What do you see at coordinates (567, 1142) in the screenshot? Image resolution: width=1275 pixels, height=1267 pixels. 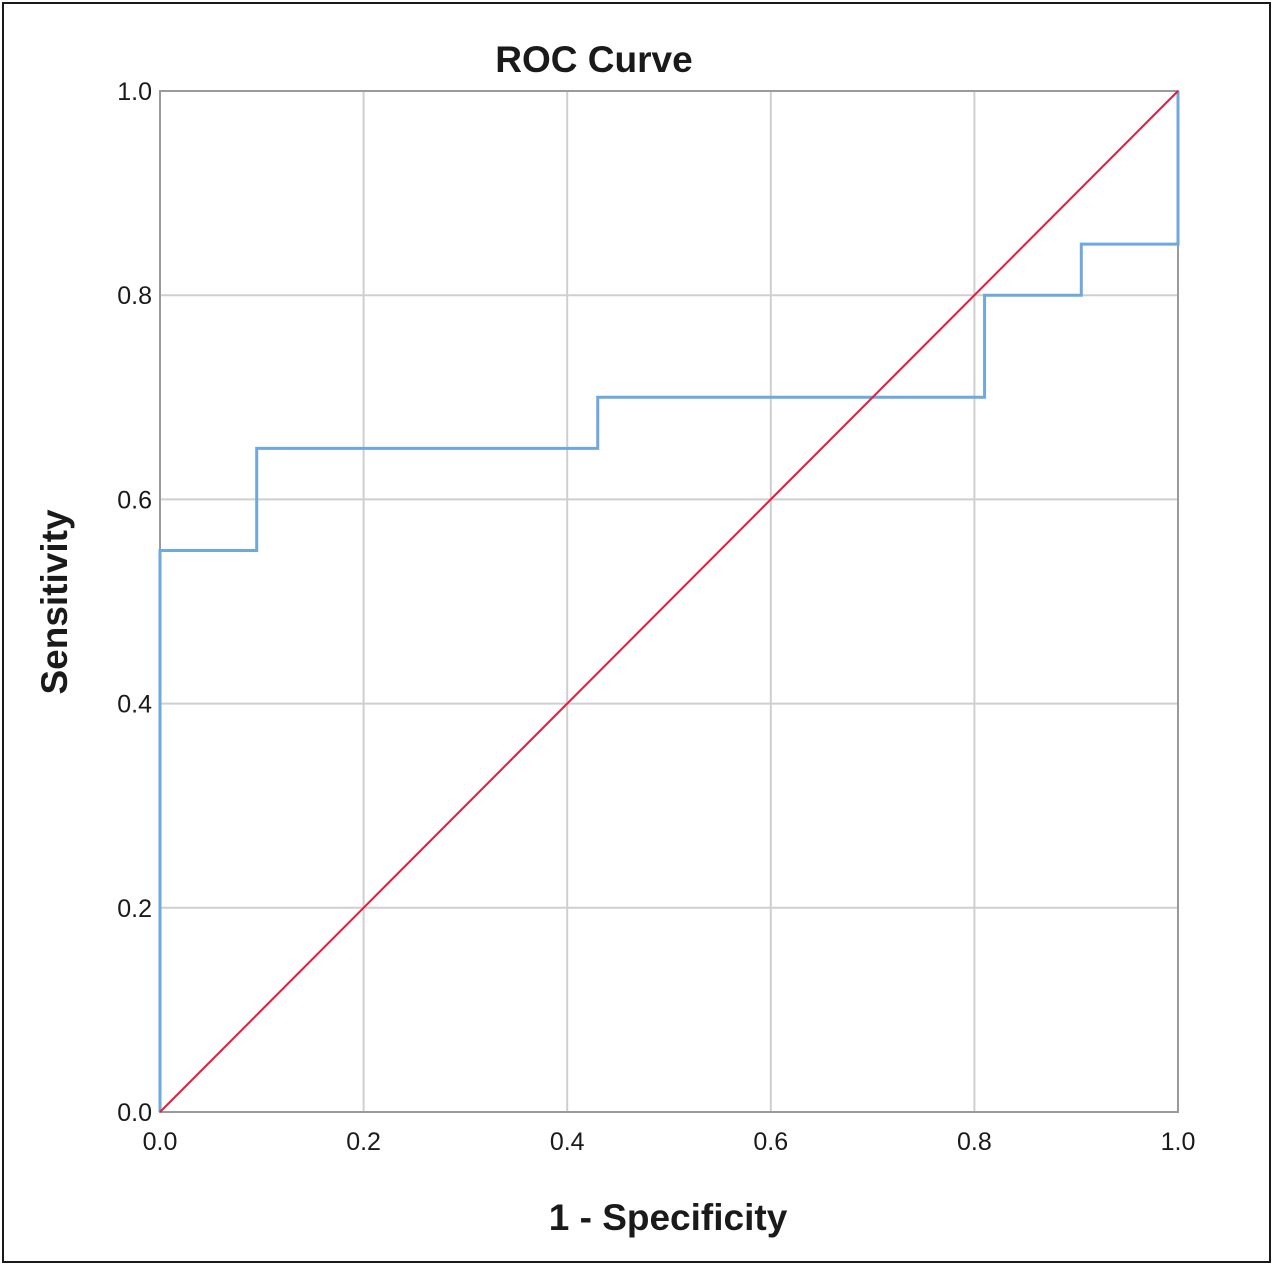 I see `x-tick-label: 0.4` at bounding box center [567, 1142].